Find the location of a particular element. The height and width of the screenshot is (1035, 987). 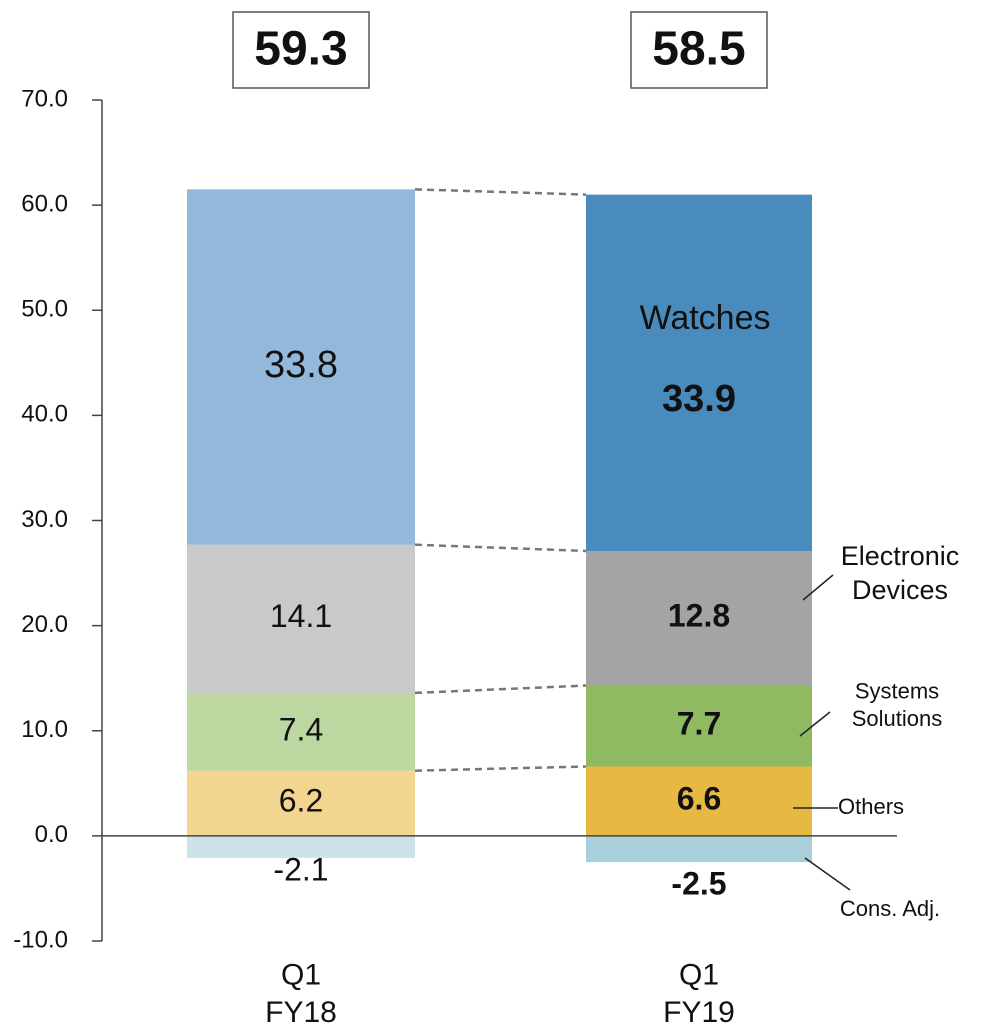

total-label: 58.5 is located at coordinates (698, 49).